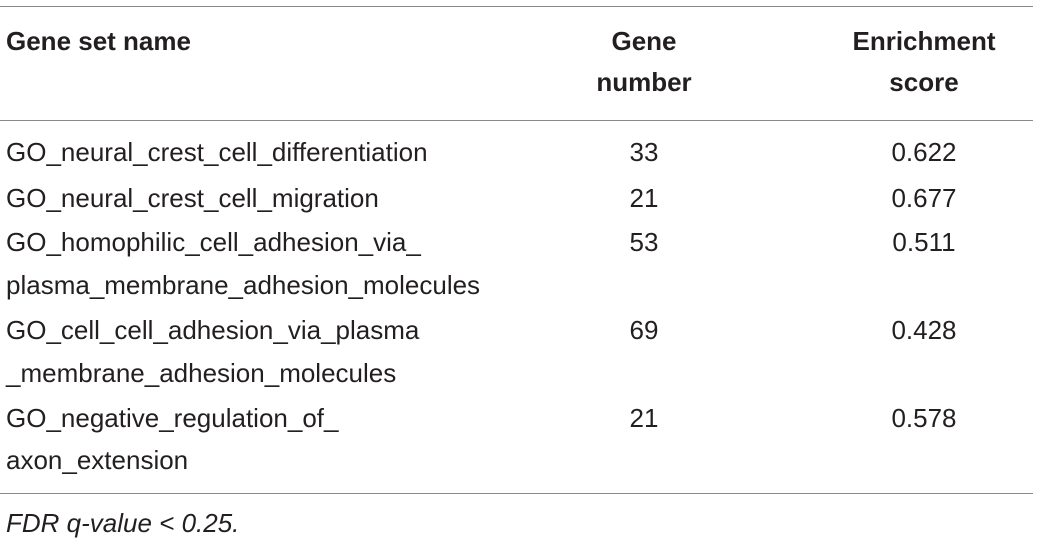 The height and width of the screenshot is (543, 1039). What do you see at coordinates (213, 242) in the screenshot?
I see `gene-set-name-cell: GO_homophilic_cell_adhesion_via_` at bounding box center [213, 242].